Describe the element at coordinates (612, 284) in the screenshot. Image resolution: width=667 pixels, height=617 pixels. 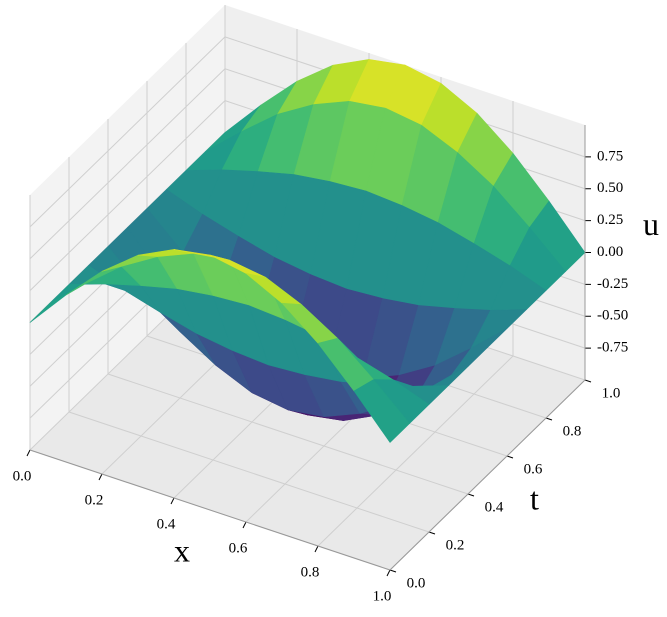
I see `z-tick-label: -0.25` at that location.